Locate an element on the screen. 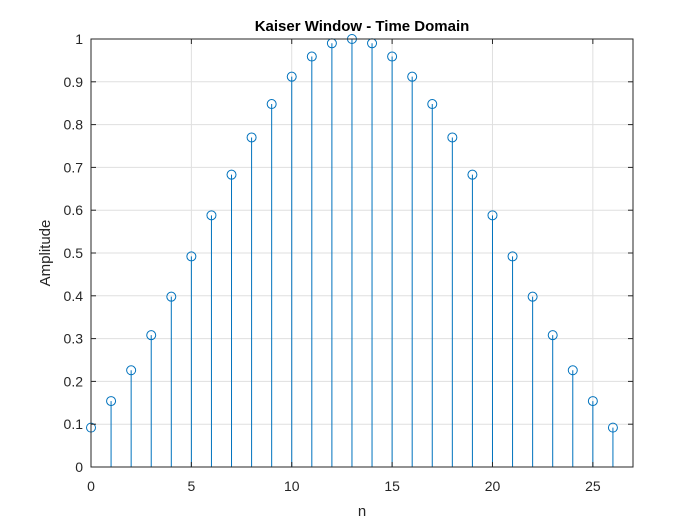  y-tick-label: 0.8 is located at coordinates (74, 125).